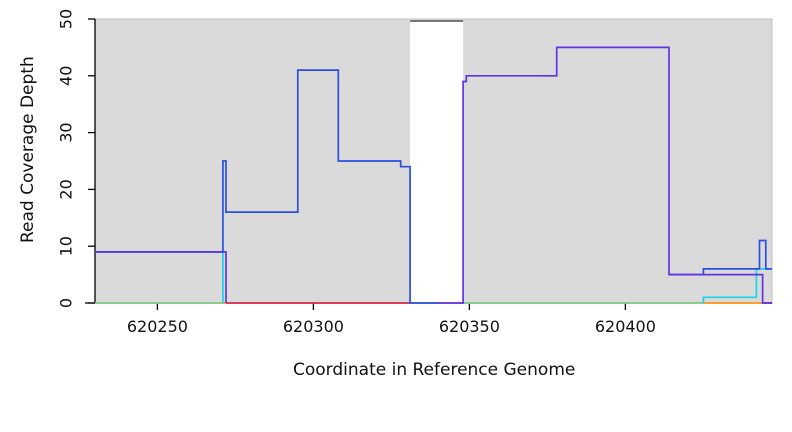 This screenshot has width=792, height=432. I want to click on x-axis-title: Coordinate in Reference Genome, so click(434, 370).